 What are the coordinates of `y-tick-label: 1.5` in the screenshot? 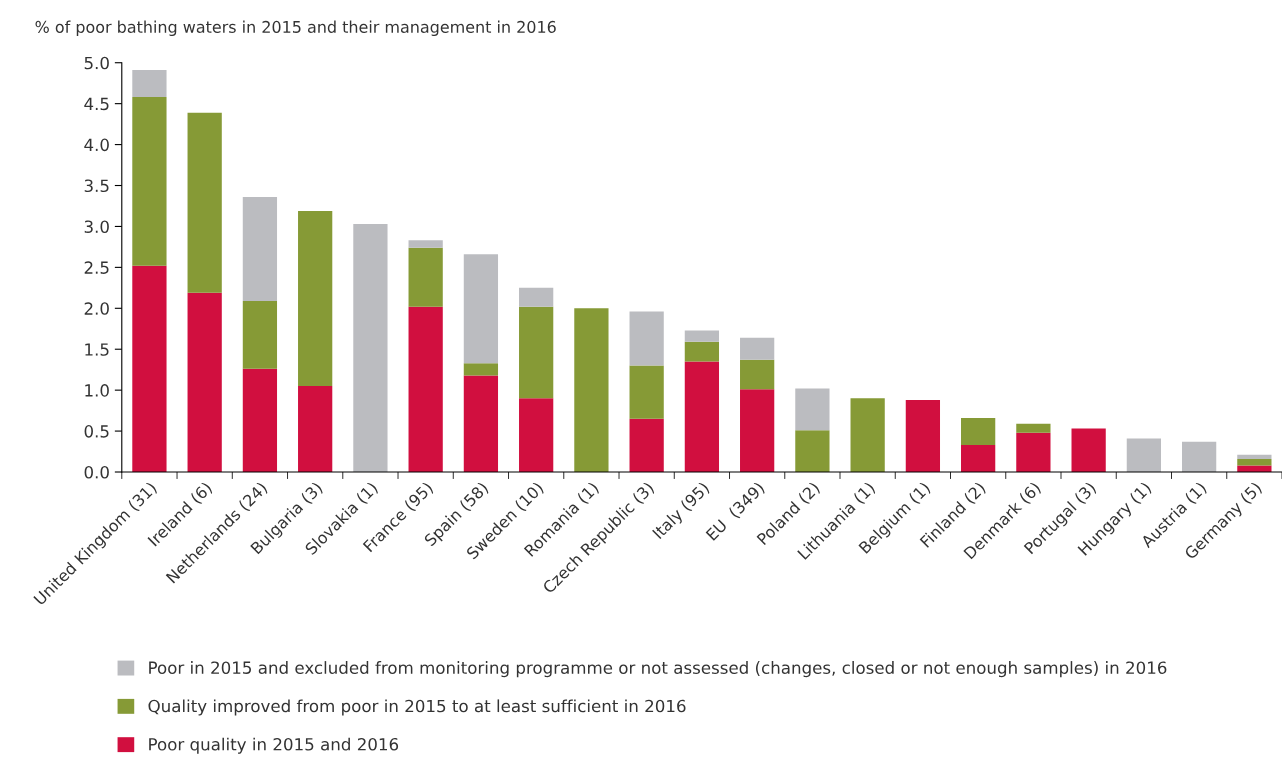 It's located at (97, 349).